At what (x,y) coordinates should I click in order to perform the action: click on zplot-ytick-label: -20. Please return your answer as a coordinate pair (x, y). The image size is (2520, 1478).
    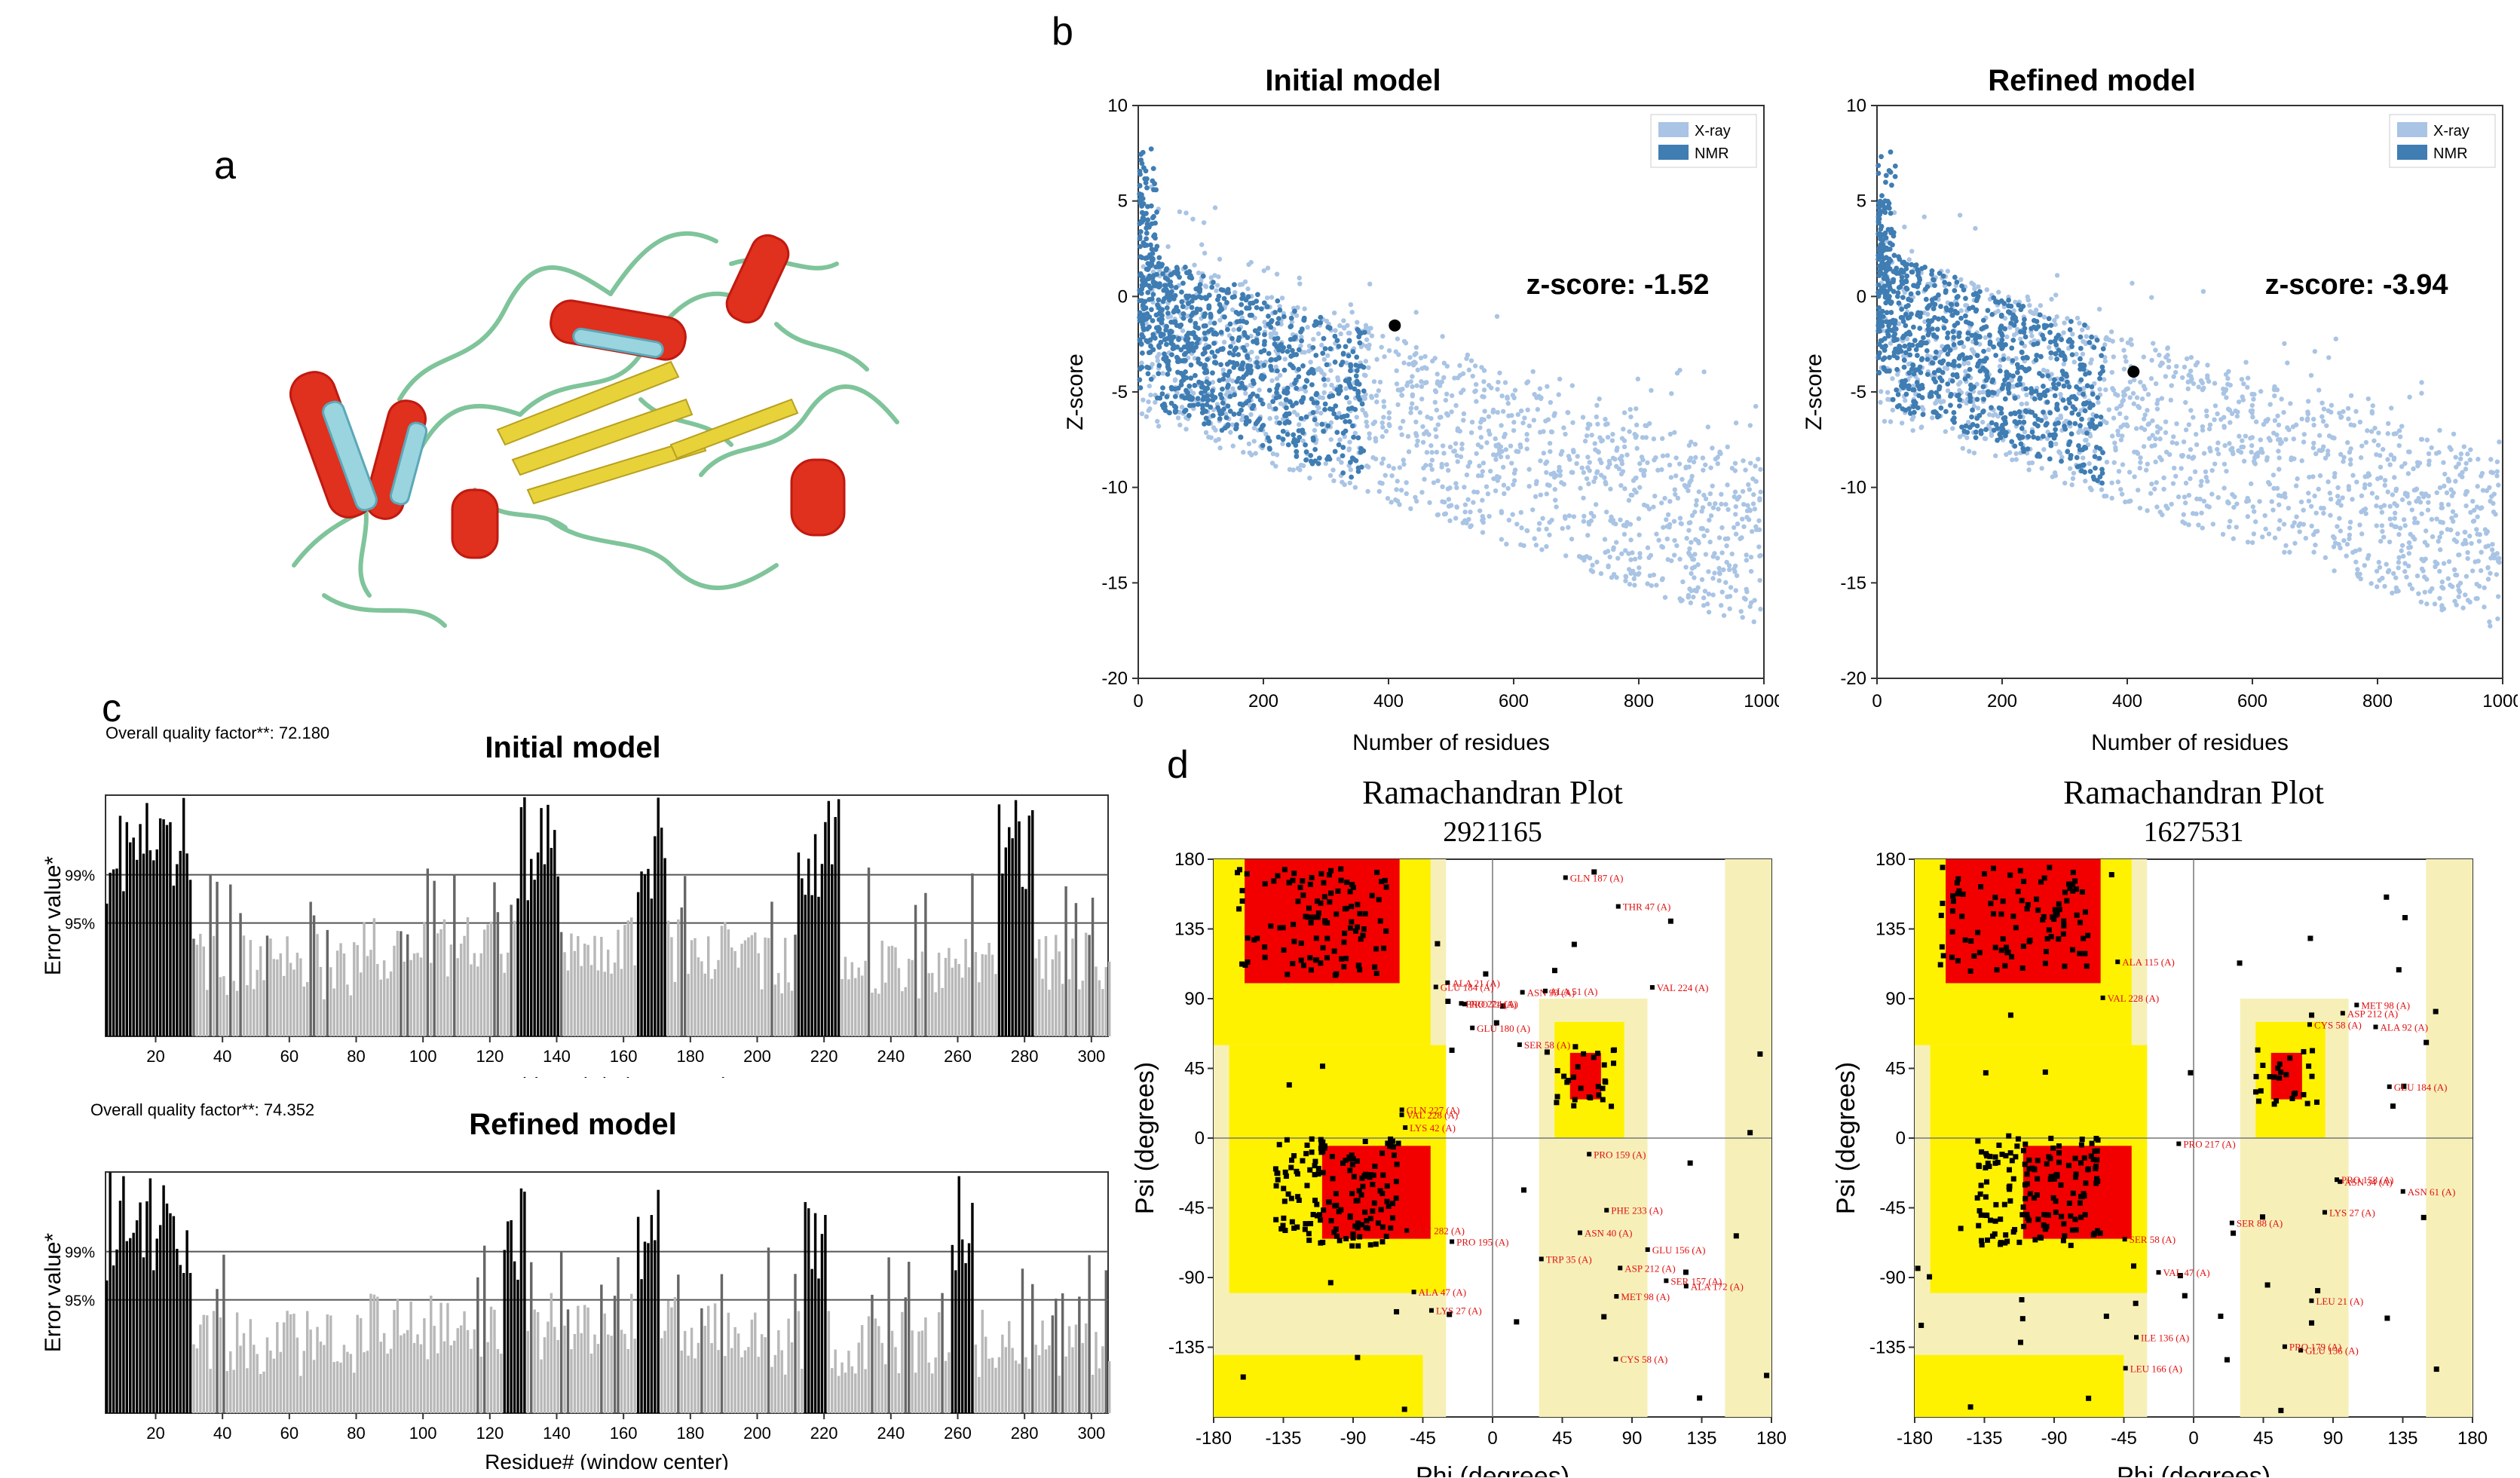
    Looking at the image, I should click on (1114, 679).